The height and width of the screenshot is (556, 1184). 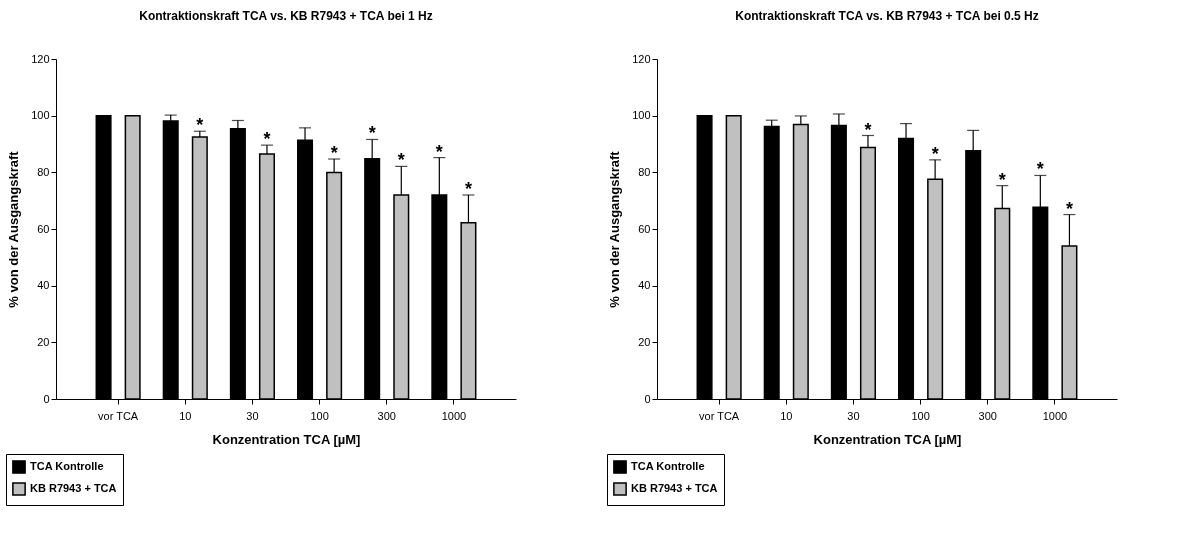 I want to click on chart-title: Kontraktionskraft TCA vs. KB R7943 + TCA bei 1 Hz, so click(x=286, y=16).